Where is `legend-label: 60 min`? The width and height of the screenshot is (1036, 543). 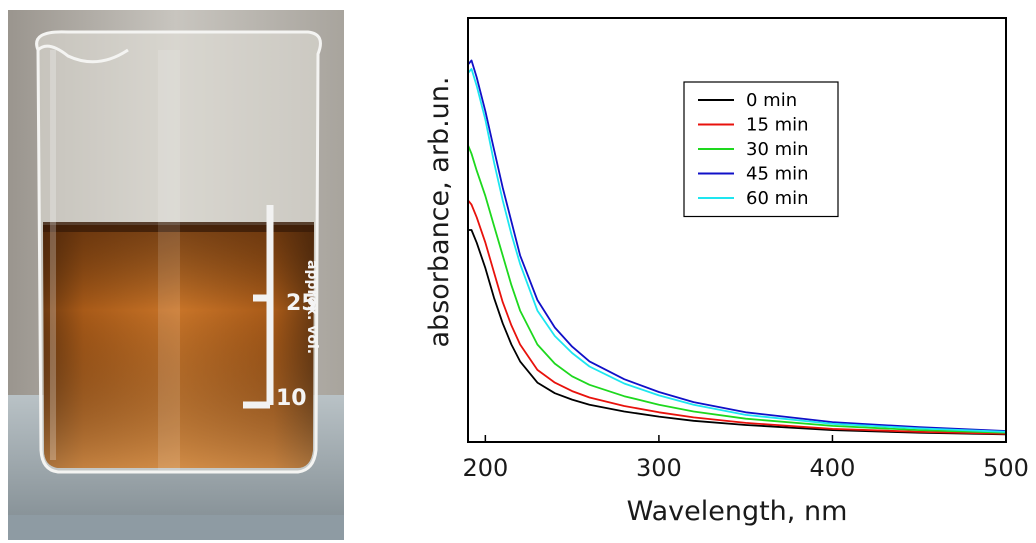
legend-label: 60 min is located at coordinates (777, 198).